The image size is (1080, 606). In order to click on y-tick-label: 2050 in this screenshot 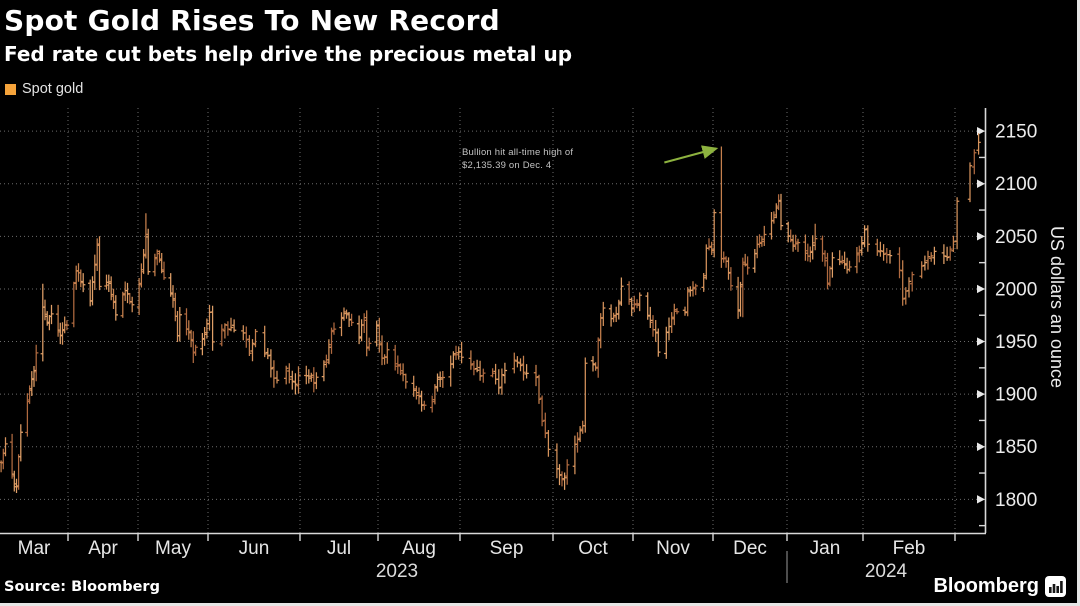, I will do `click(1016, 237)`.